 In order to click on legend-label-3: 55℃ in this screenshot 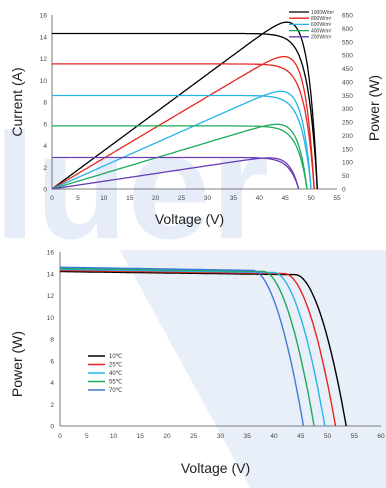, I will do `click(116, 383)`.